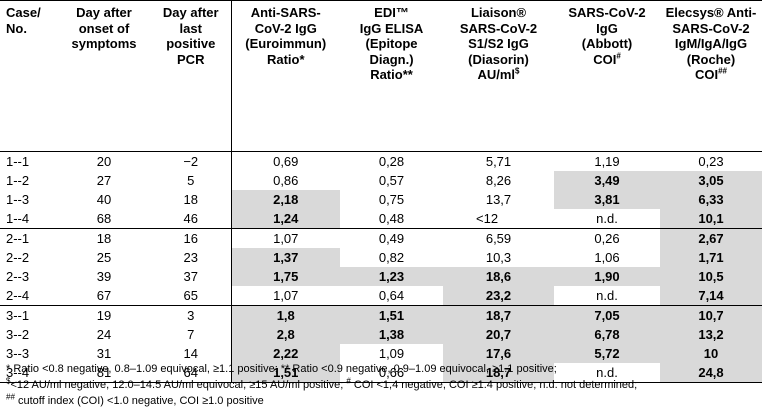 Image resolution: width=762 pixels, height=414 pixels. Describe the element at coordinates (498, 296) in the screenshot. I see `value-cell: 23,2` at that location.